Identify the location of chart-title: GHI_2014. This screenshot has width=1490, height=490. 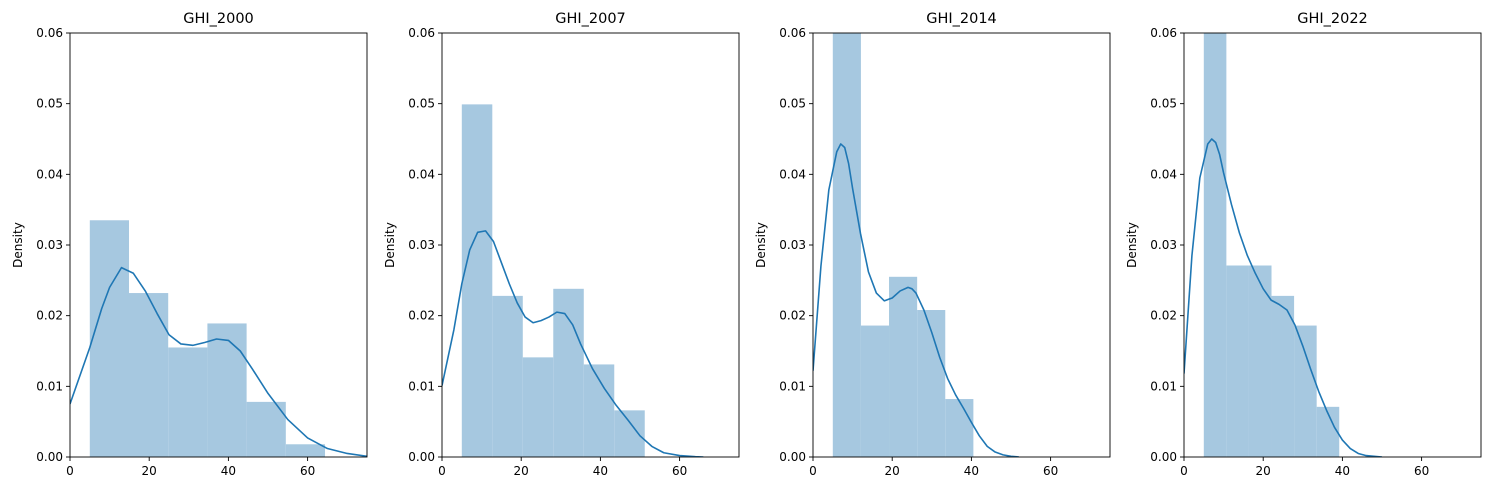
(961, 19).